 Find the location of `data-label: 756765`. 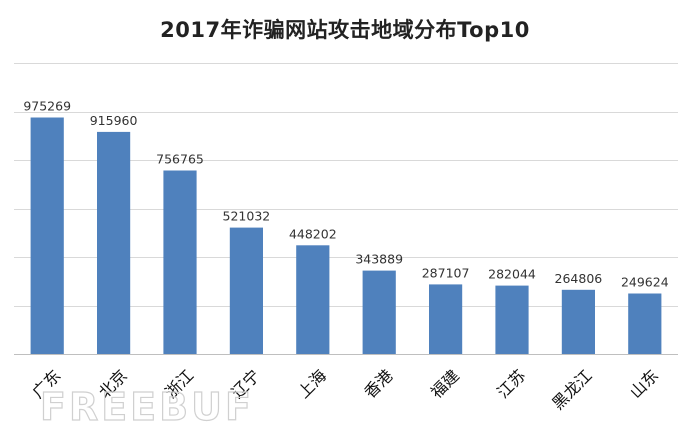

data-label: 756765 is located at coordinates (180, 159).